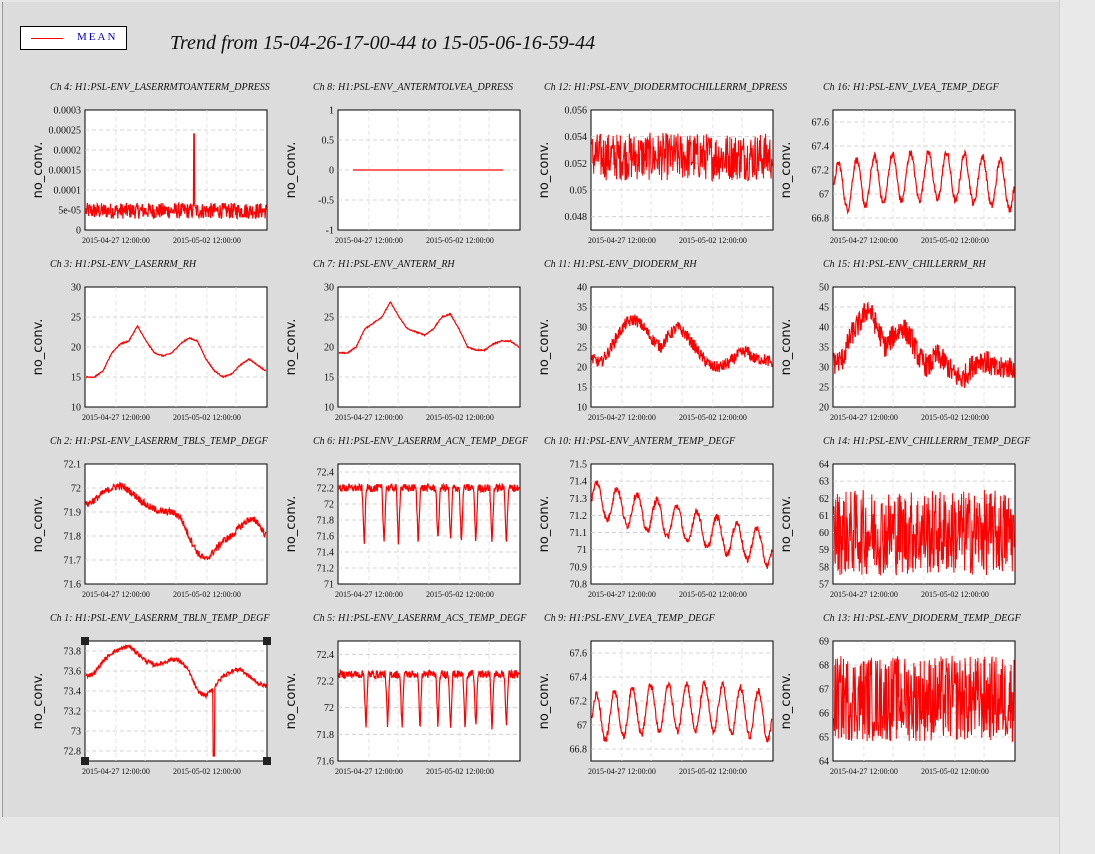 Image resolution: width=1095 pixels, height=854 pixels. What do you see at coordinates (579, 191) in the screenshot?
I see `y-tick-label: 0.05` at bounding box center [579, 191].